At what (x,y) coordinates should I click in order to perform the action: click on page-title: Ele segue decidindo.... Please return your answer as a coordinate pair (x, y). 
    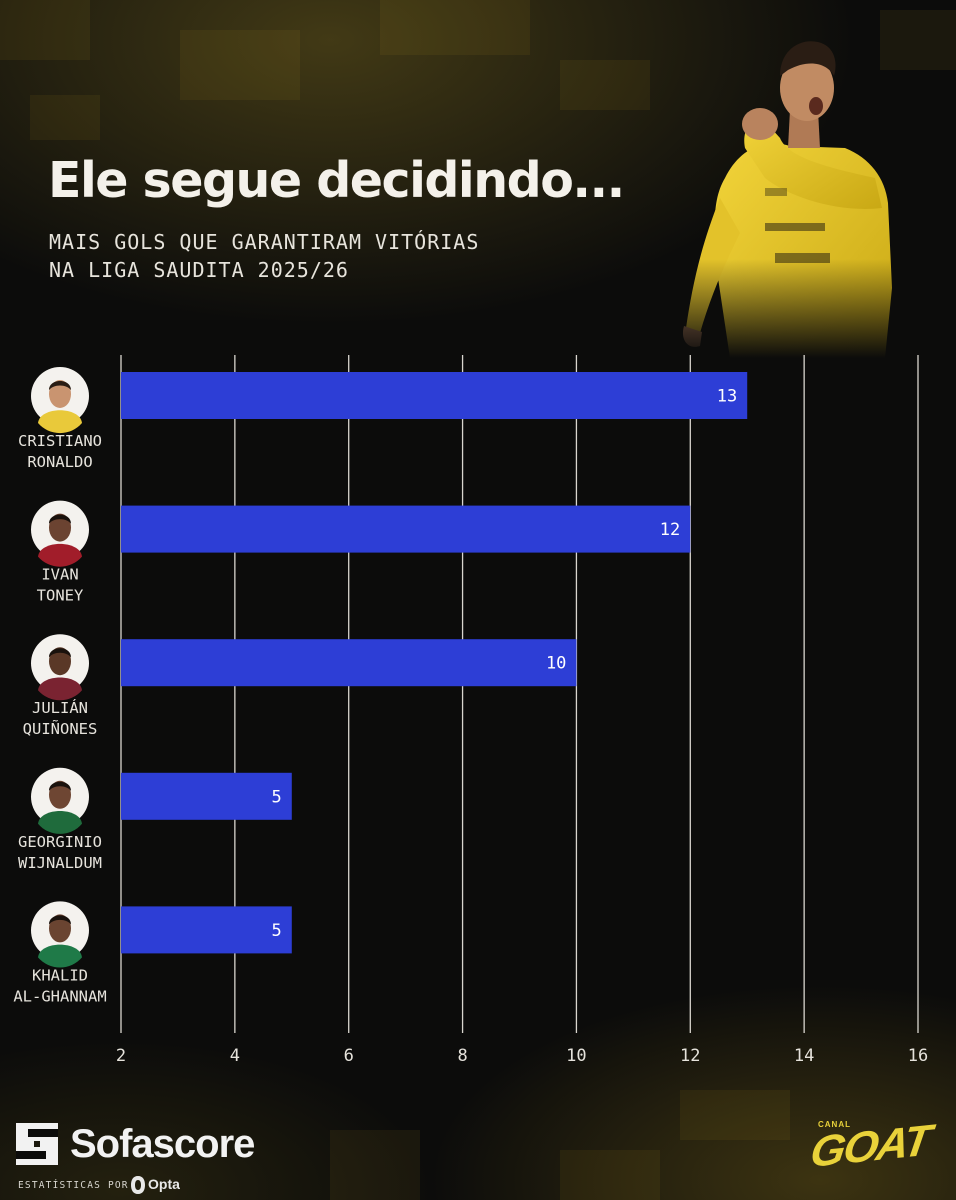
    Looking at the image, I should click on (336, 180).